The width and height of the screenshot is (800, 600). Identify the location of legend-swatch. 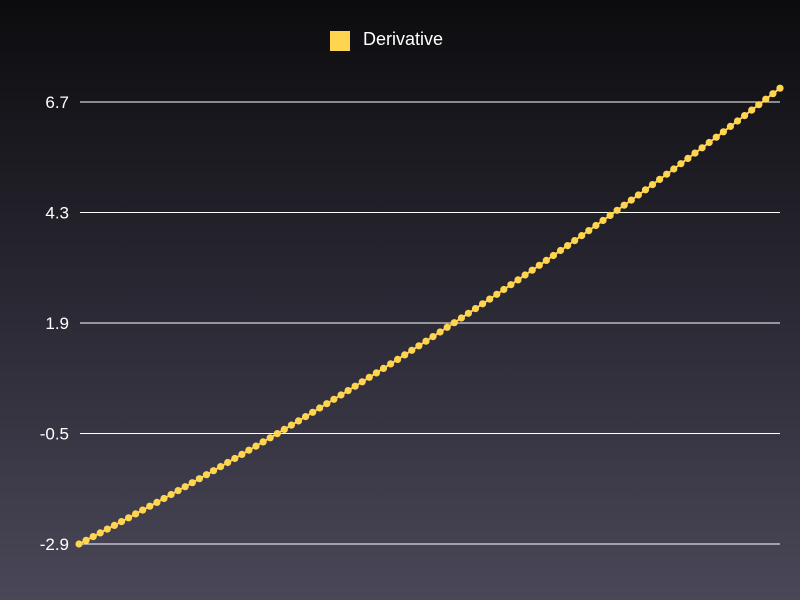
(340, 41).